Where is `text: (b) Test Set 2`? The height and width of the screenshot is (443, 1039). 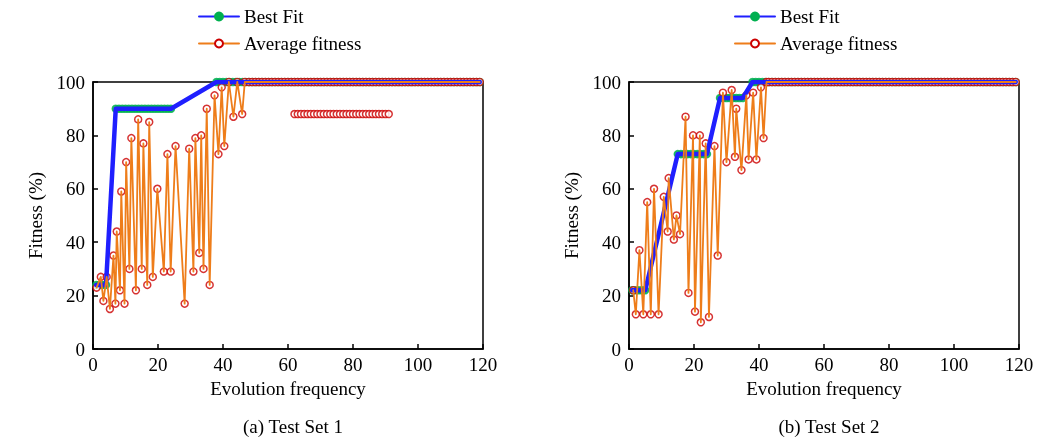 text: (b) Test Set 2 is located at coordinates (829, 427).